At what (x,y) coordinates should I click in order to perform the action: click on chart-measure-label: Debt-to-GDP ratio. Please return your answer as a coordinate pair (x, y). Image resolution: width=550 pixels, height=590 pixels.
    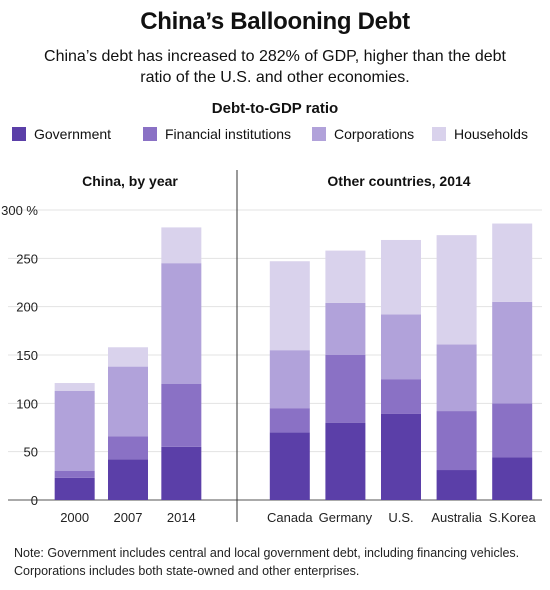
    Looking at the image, I should click on (275, 108).